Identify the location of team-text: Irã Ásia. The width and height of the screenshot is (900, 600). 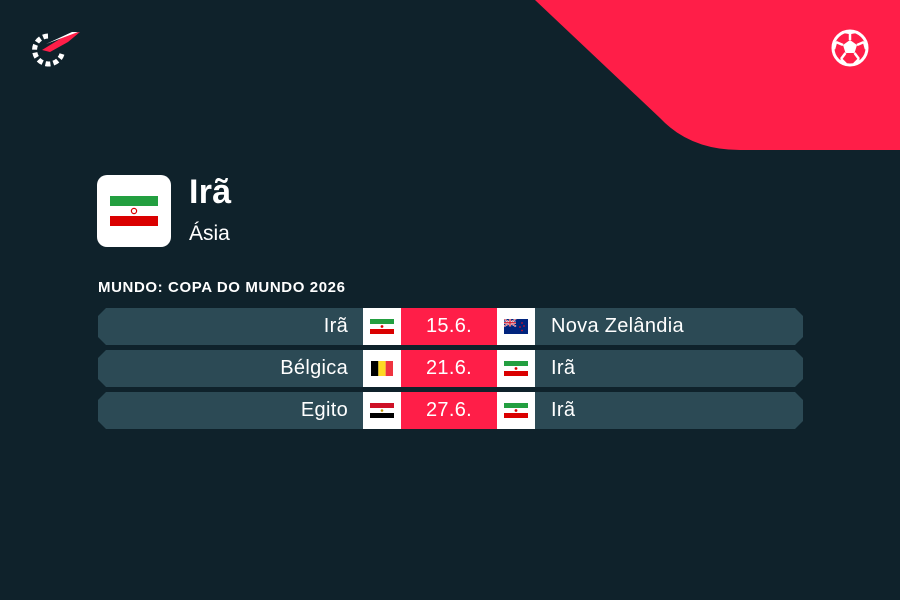
(210, 211).